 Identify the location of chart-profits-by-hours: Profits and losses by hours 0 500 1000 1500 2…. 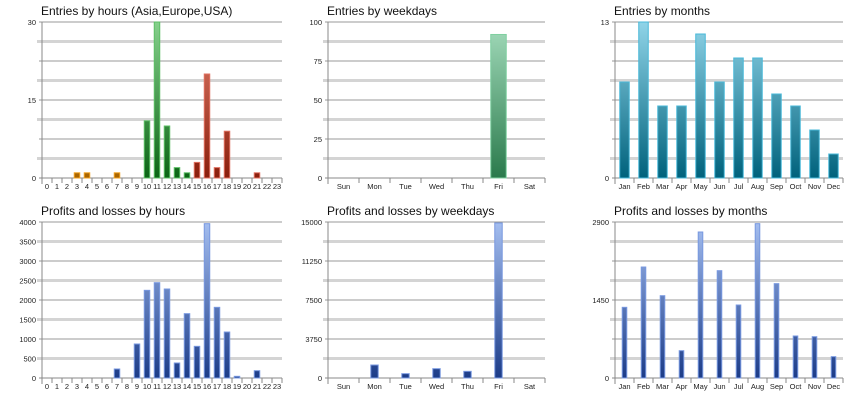
(151, 297).